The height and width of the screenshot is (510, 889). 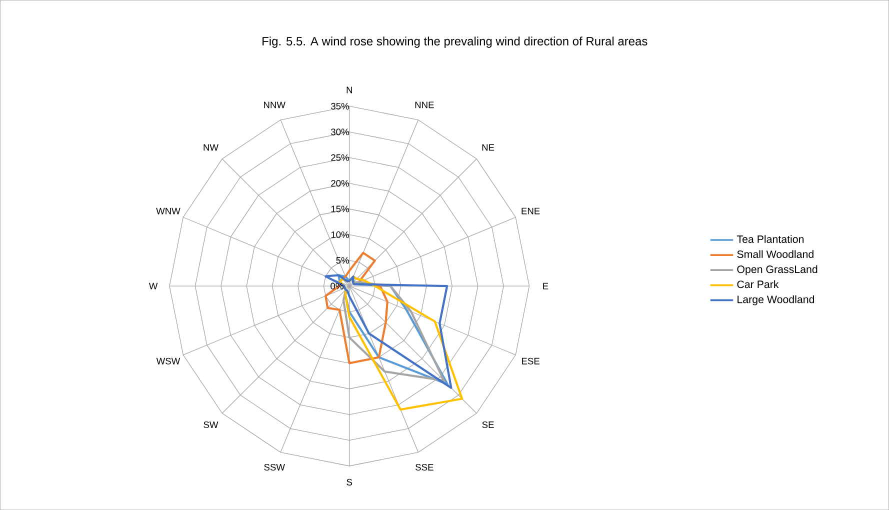 I want to click on y-tick-label: 5%, so click(x=343, y=260).